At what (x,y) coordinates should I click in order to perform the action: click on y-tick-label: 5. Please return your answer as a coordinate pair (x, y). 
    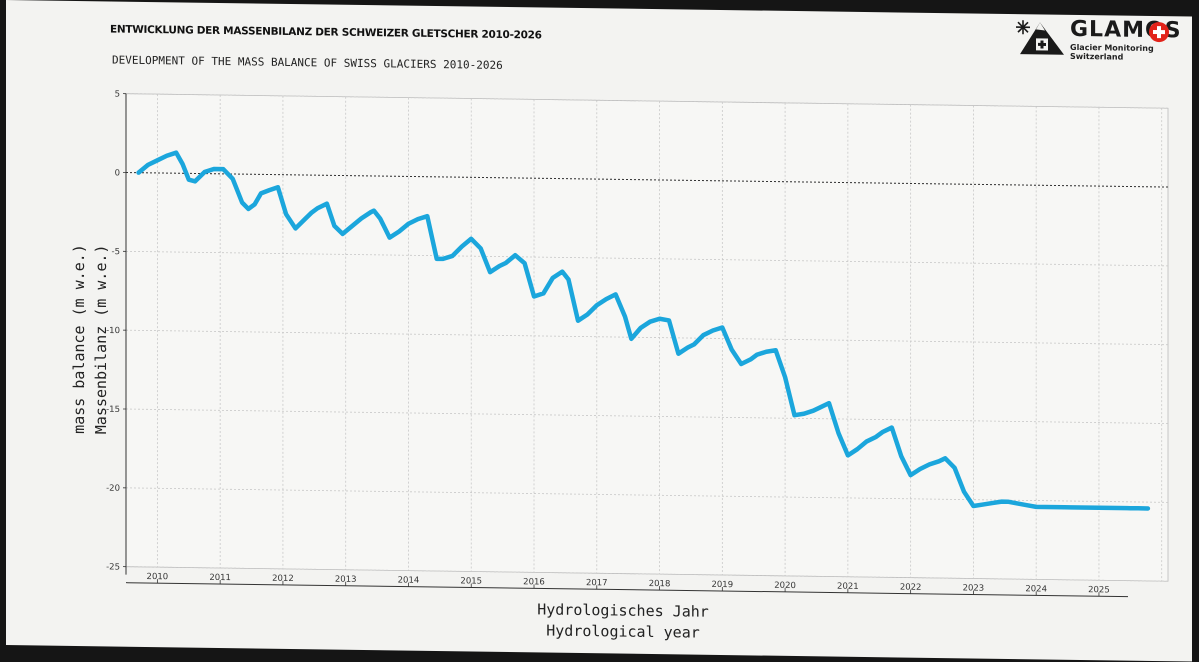
    Looking at the image, I should click on (117, 95).